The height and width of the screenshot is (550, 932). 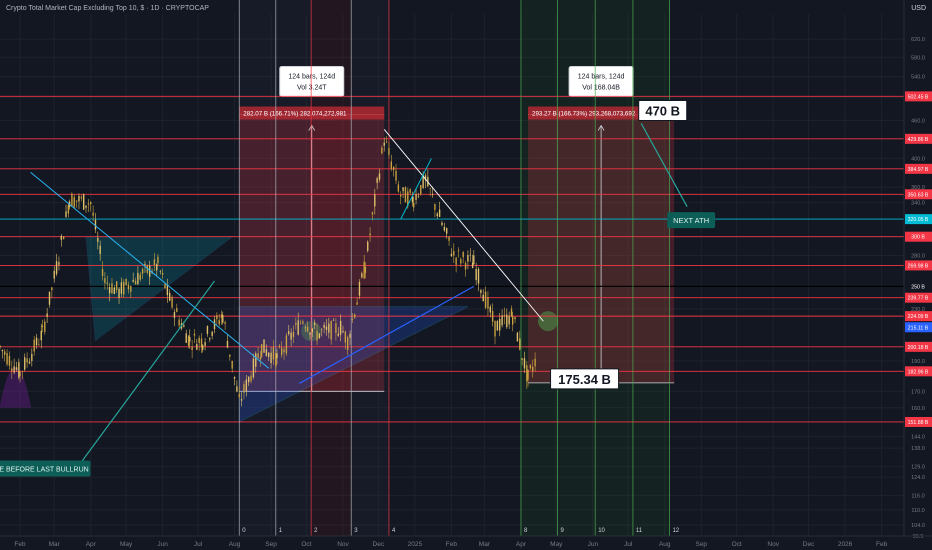 What do you see at coordinates (917, 511) in the screenshot?
I see `y-tick-label: 110.0` at bounding box center [917, 511].